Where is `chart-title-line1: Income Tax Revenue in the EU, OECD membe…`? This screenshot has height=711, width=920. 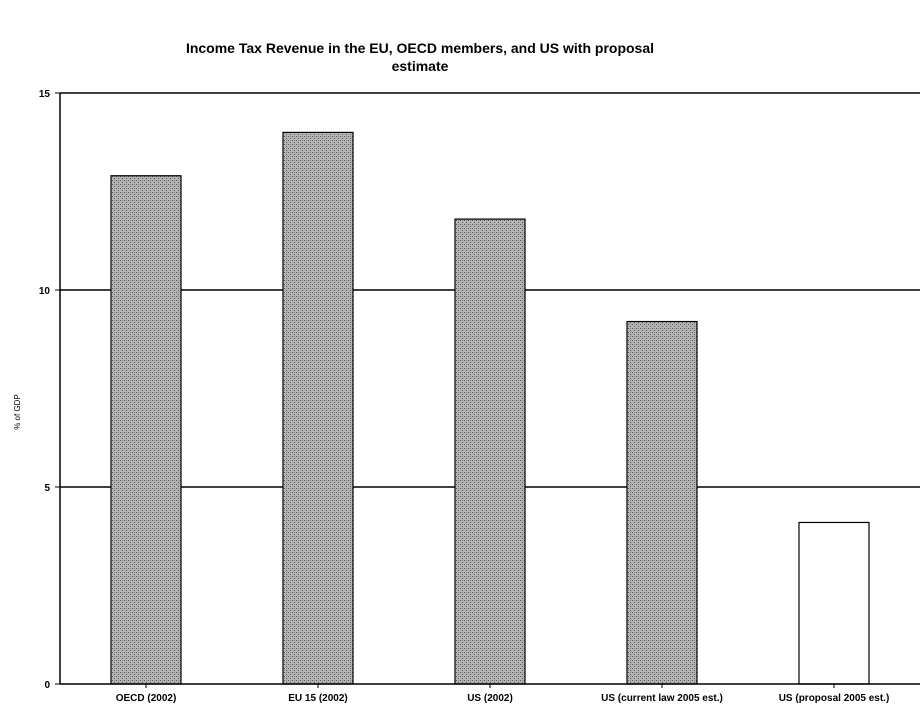 chart-title-line1: Income Tax Revenue in the EU, OECD membe… is located at coordinates (420, 48).